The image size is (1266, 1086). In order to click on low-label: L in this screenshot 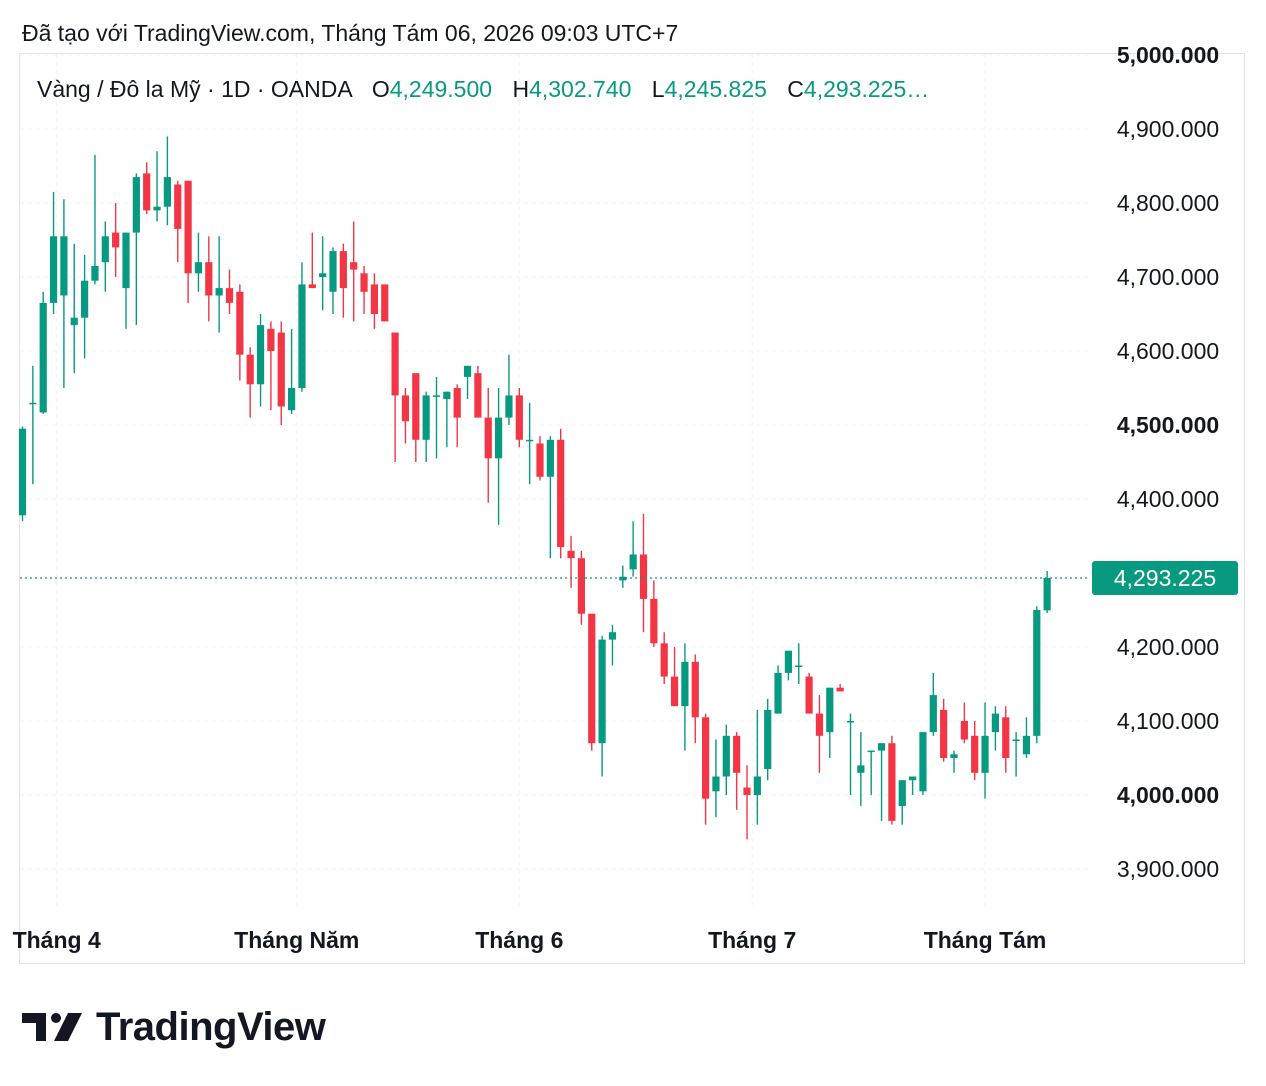, I will do `click(658, 89)`.